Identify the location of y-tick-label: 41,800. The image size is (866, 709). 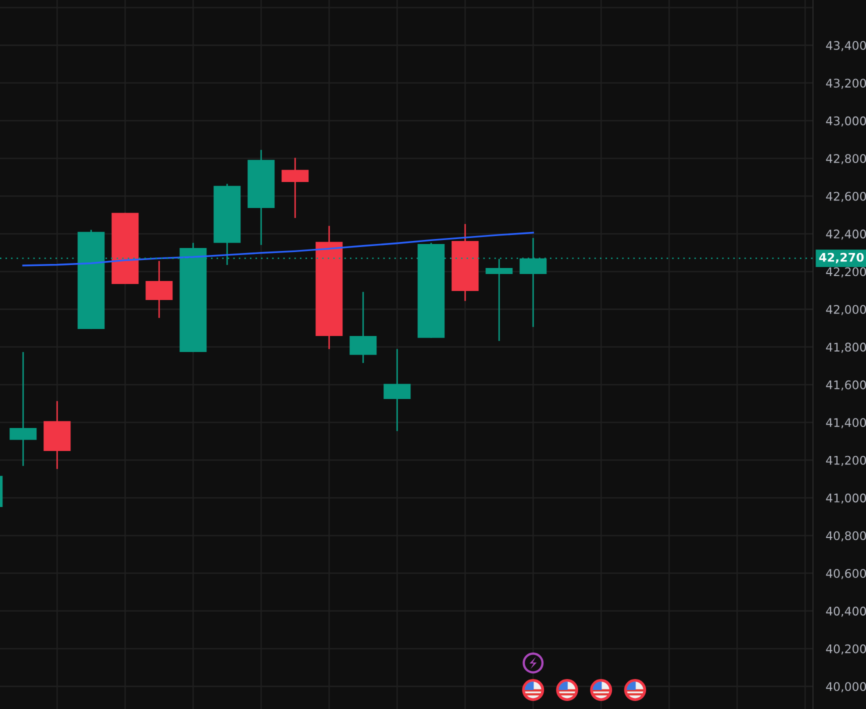
(846, 347).